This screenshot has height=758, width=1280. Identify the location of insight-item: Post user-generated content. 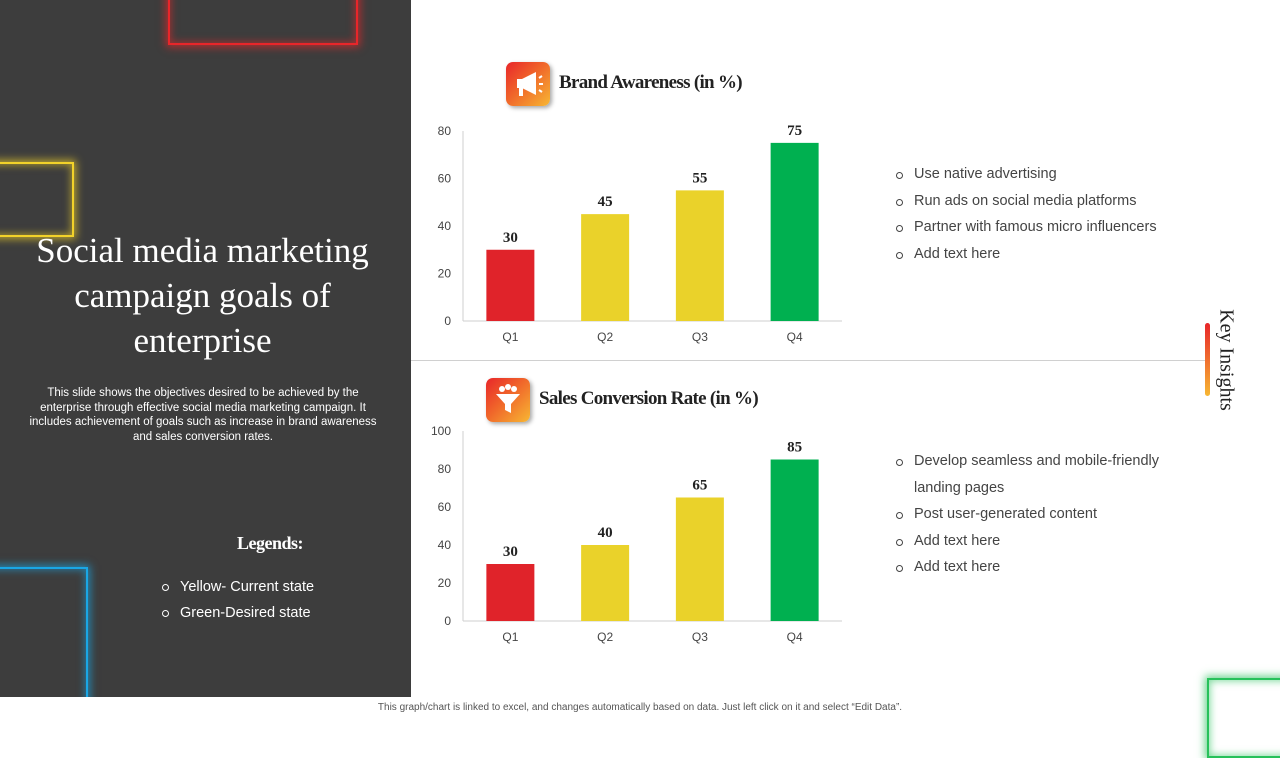
(1046, 514).